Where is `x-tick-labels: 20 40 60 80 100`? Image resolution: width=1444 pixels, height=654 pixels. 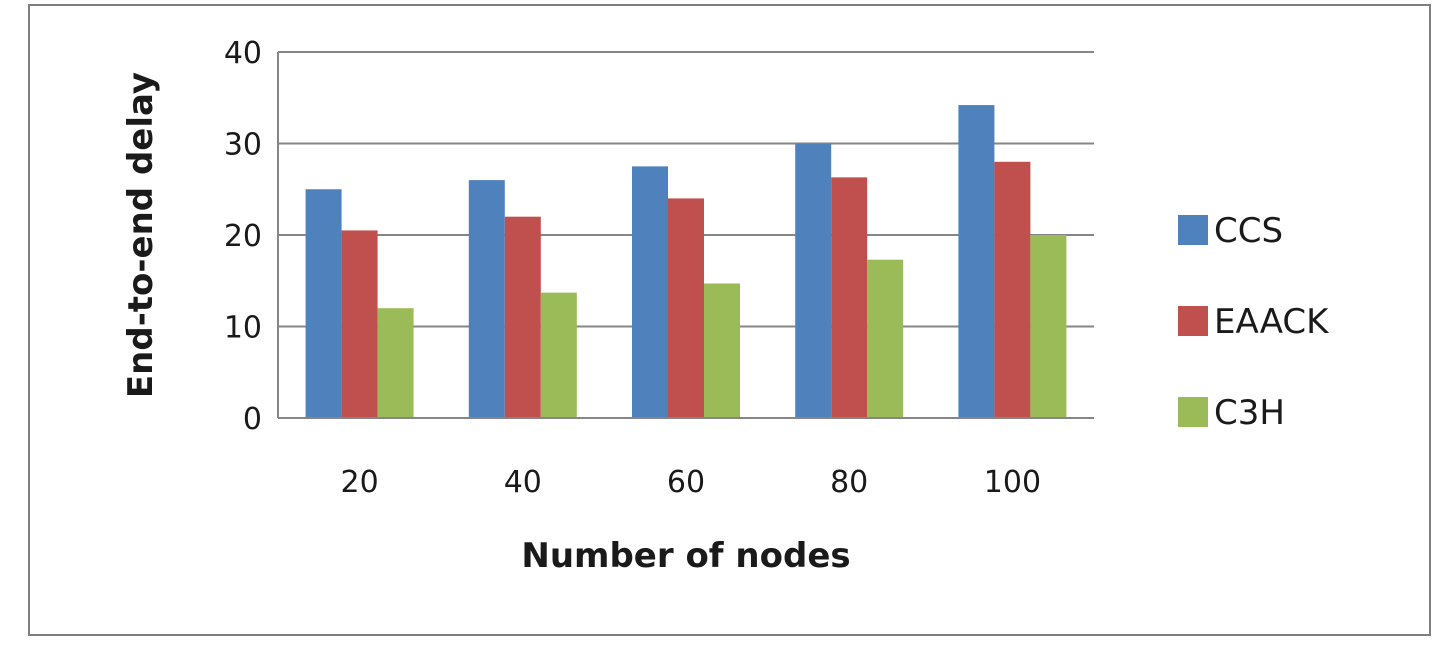
x-tick-labels: 20 40 60 80 100 is located at coordinates (691, 482).